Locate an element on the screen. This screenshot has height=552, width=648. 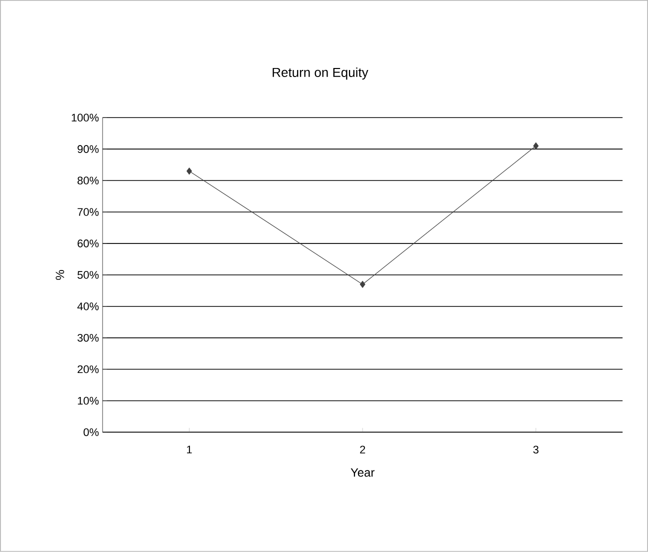
y-tick-label: 20% is located at coordinates (88, 369).